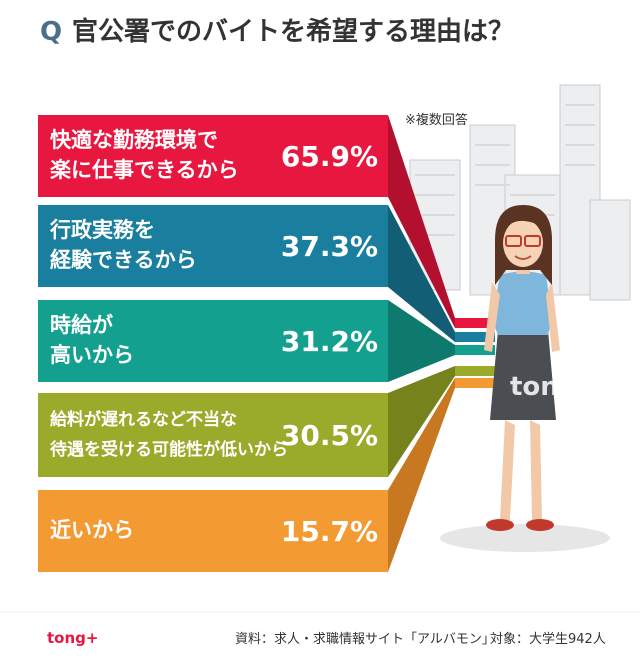 This screenshot has width=640, height=660. Describe the element at coordinates (92, 355) in the screenshot. I see `reason-text: 高いから` at that location.